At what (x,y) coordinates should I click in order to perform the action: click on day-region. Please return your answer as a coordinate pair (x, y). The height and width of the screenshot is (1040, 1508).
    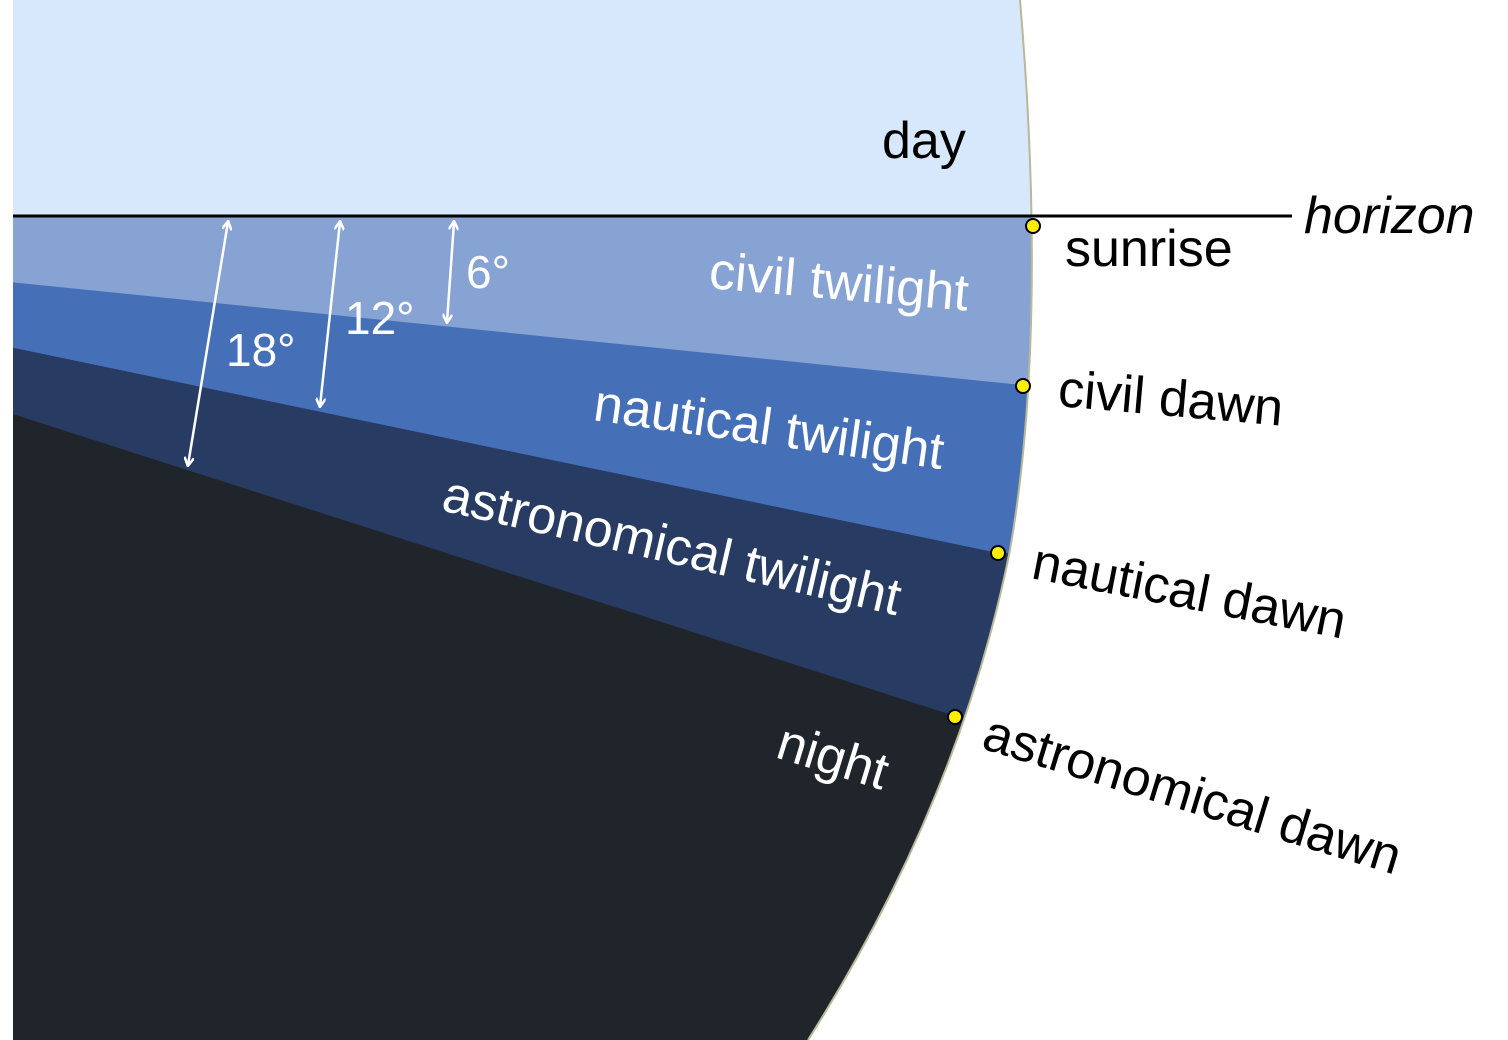
    Looking at the image, I should click on (522, 108).